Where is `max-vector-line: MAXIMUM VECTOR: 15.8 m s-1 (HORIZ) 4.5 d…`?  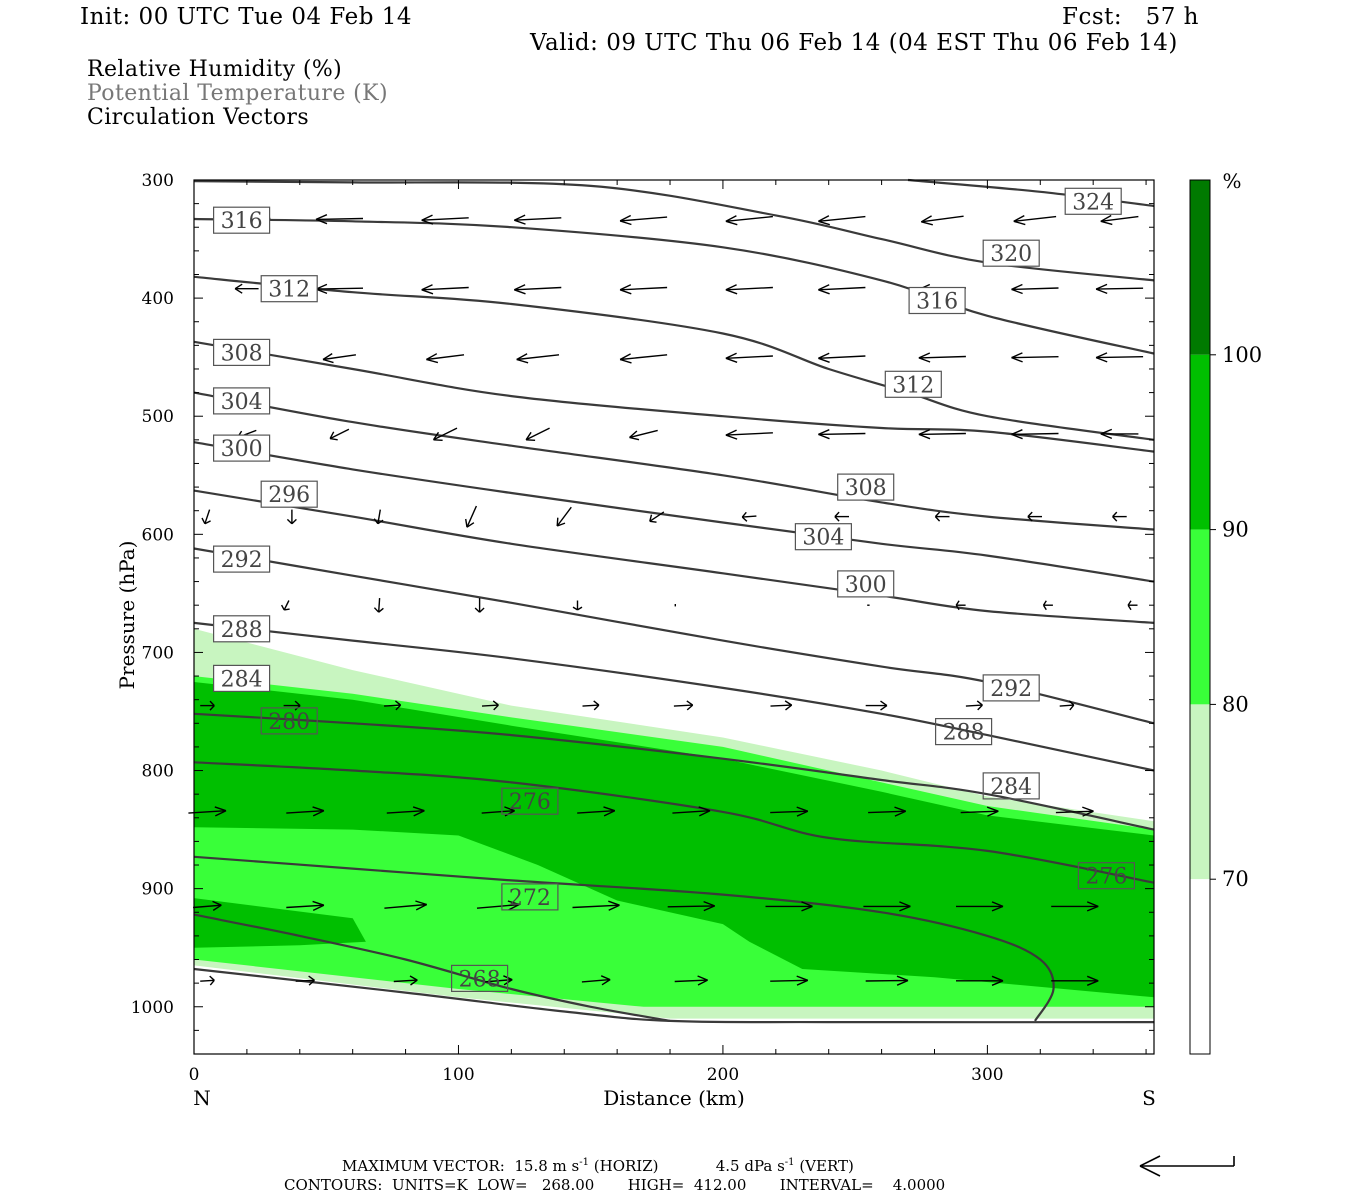
max-vector-line: MAXIMUM VECTOR: 15.8 m s-1 (HORIZ) 4.5 d… is located at coordinates (598, 1166).